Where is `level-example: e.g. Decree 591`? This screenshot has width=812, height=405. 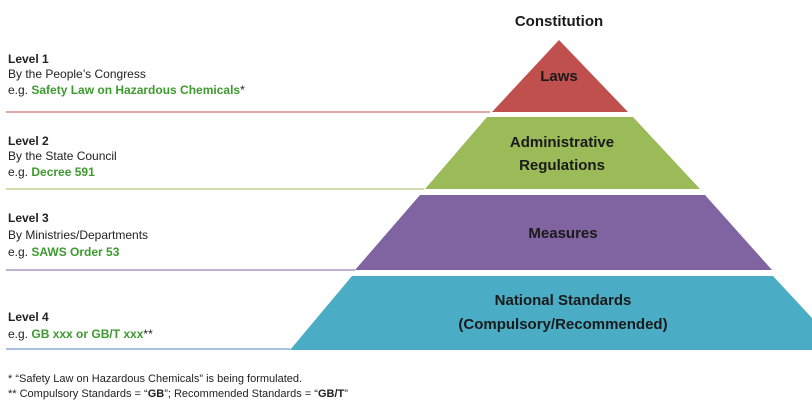
level-example: e.g. Decree 591 is located at coordinates (51, 172).